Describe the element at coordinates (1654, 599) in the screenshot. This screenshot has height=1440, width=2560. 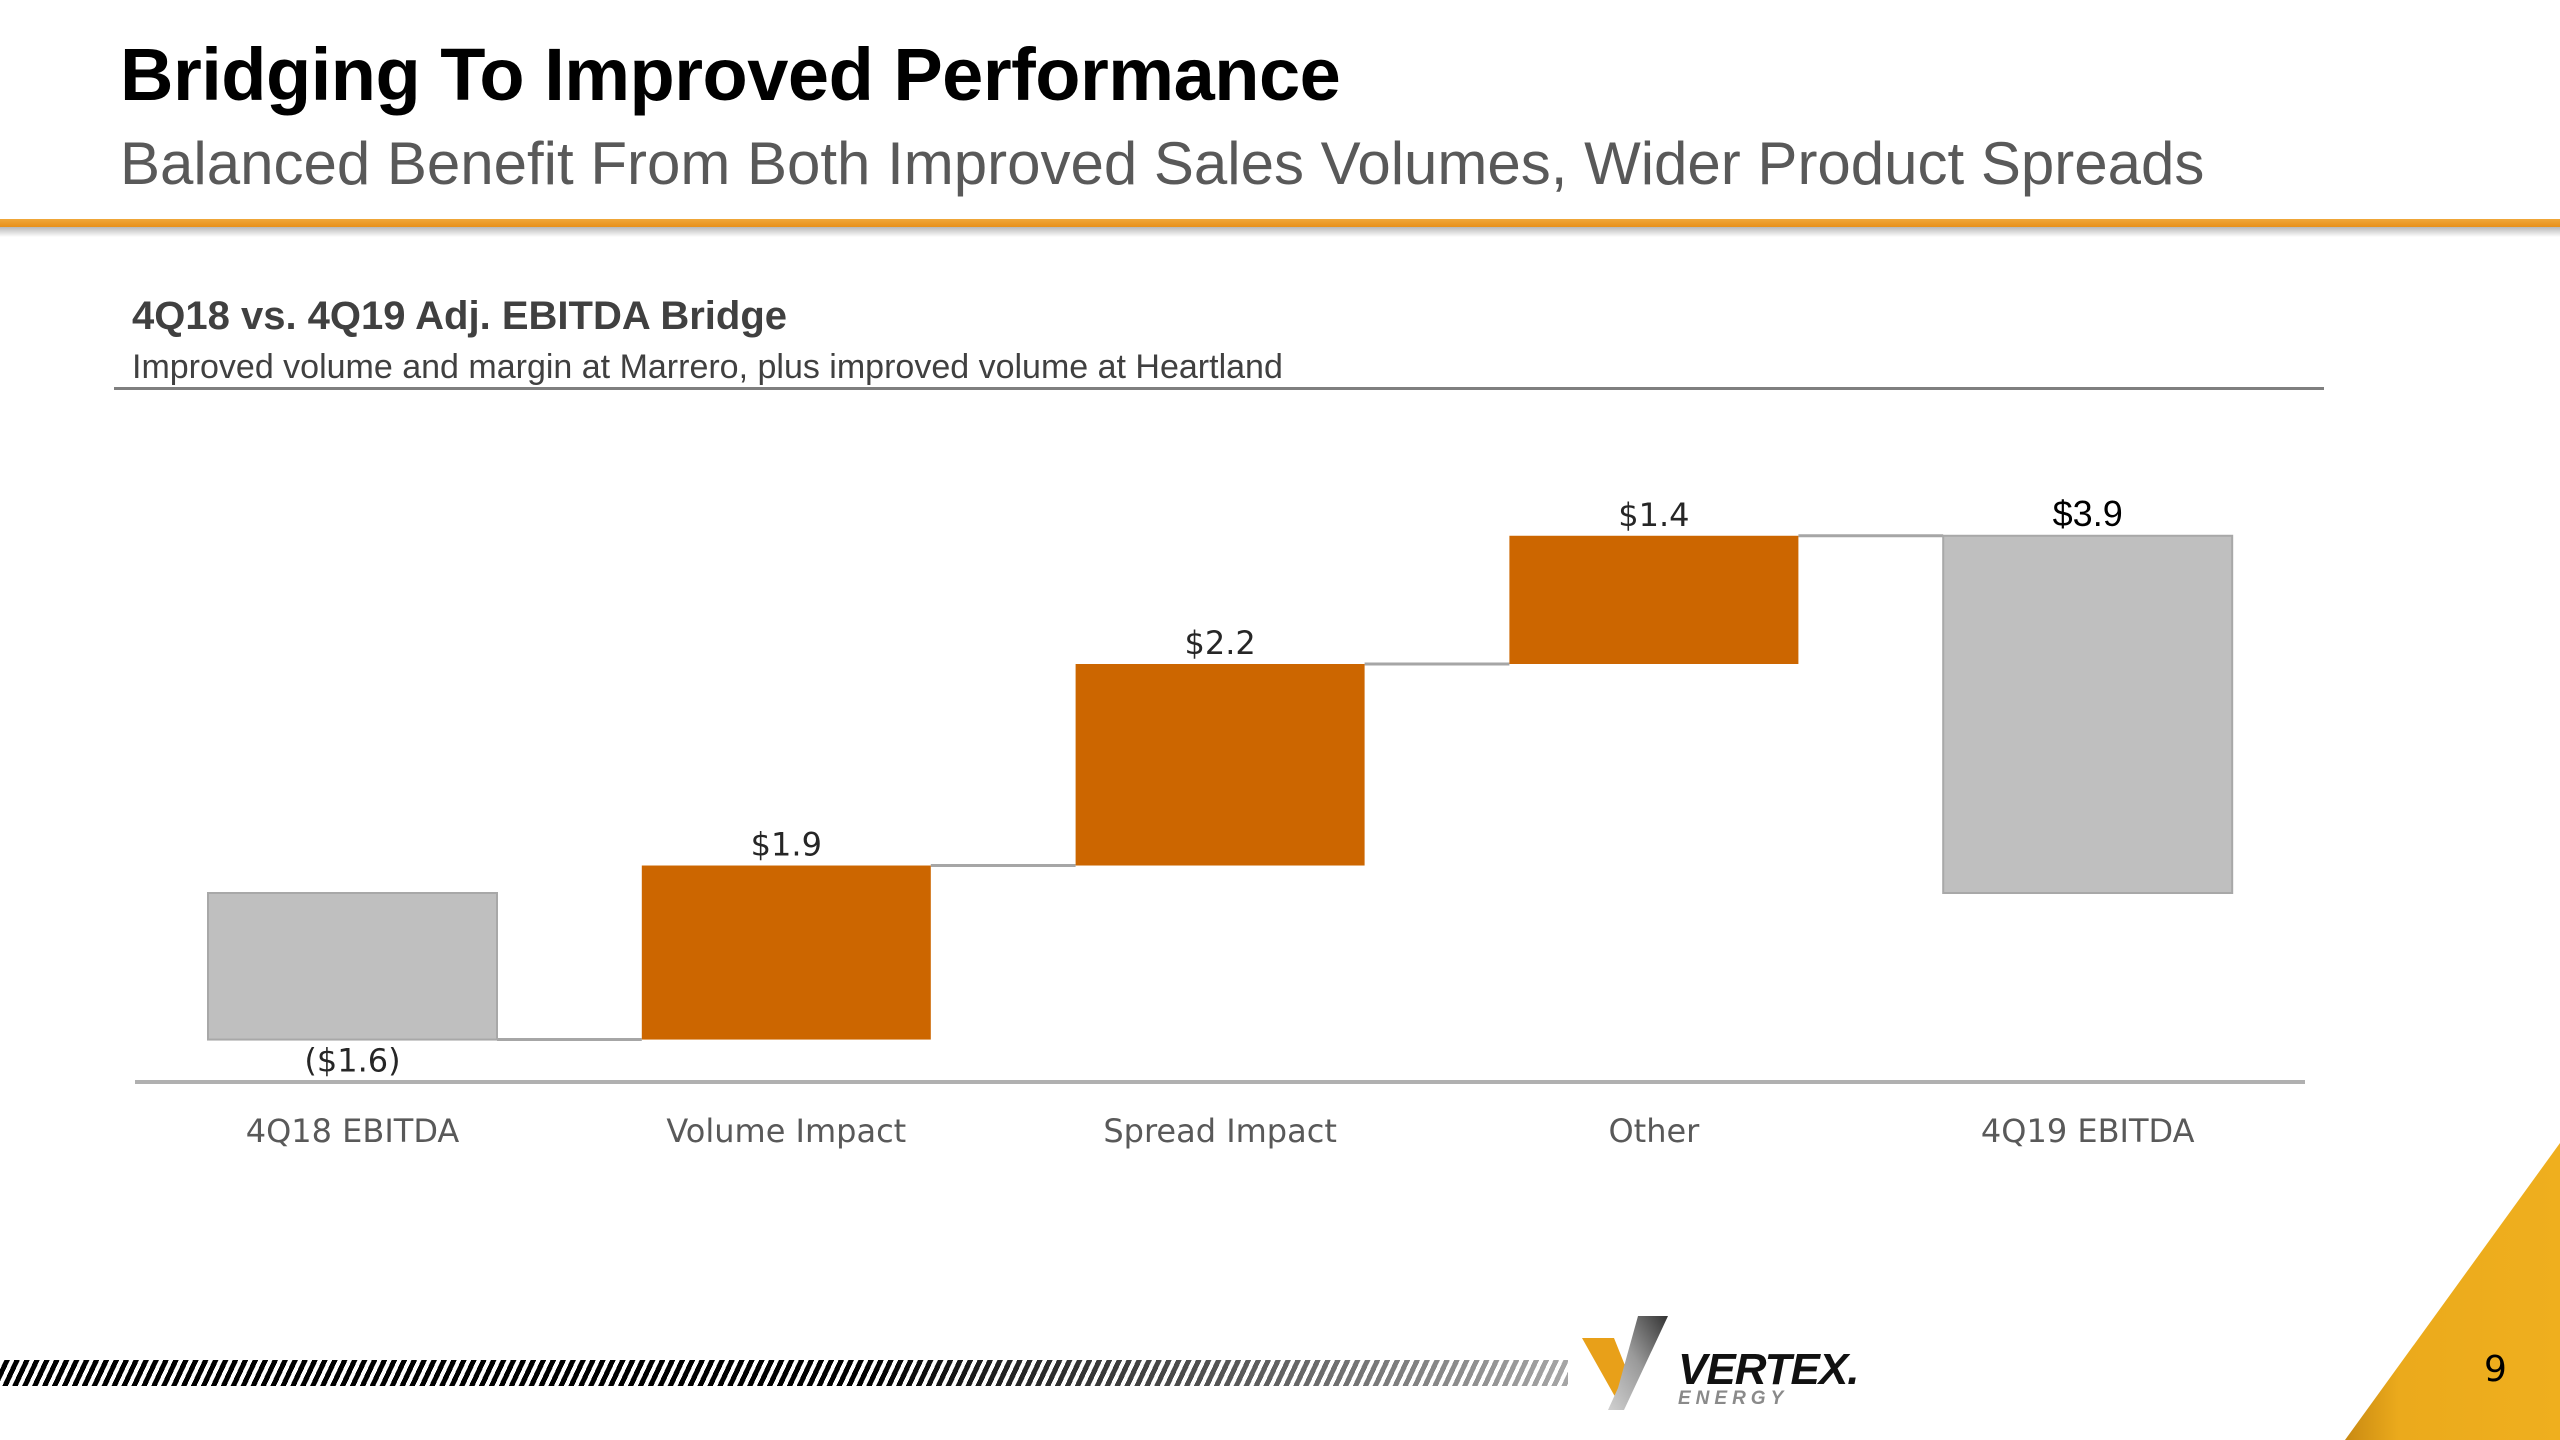
I see `bar-other` at that location.